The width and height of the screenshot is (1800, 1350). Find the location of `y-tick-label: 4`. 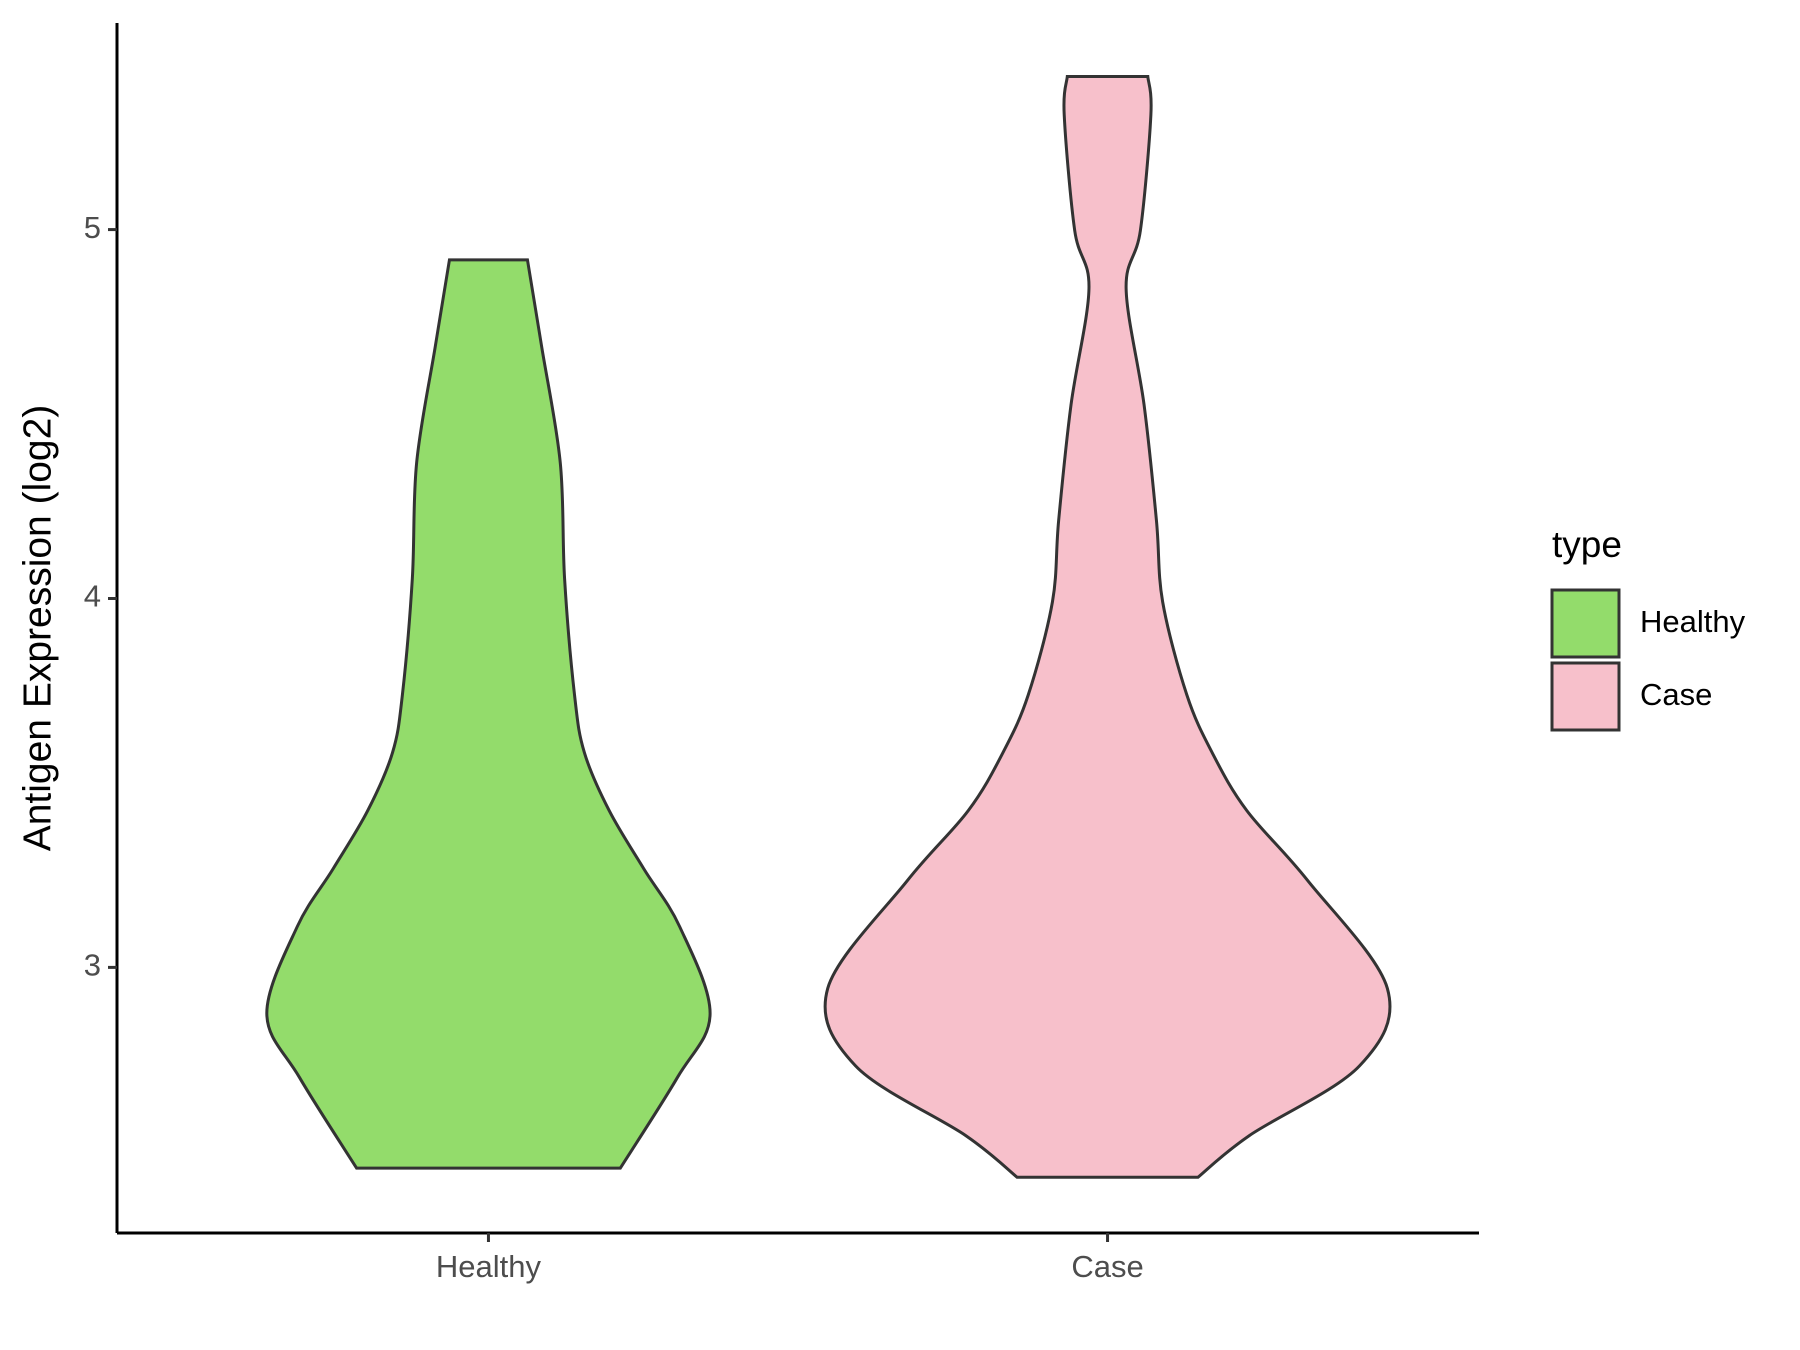

y-tick-label: 4 is located at coordinates (92, 596).